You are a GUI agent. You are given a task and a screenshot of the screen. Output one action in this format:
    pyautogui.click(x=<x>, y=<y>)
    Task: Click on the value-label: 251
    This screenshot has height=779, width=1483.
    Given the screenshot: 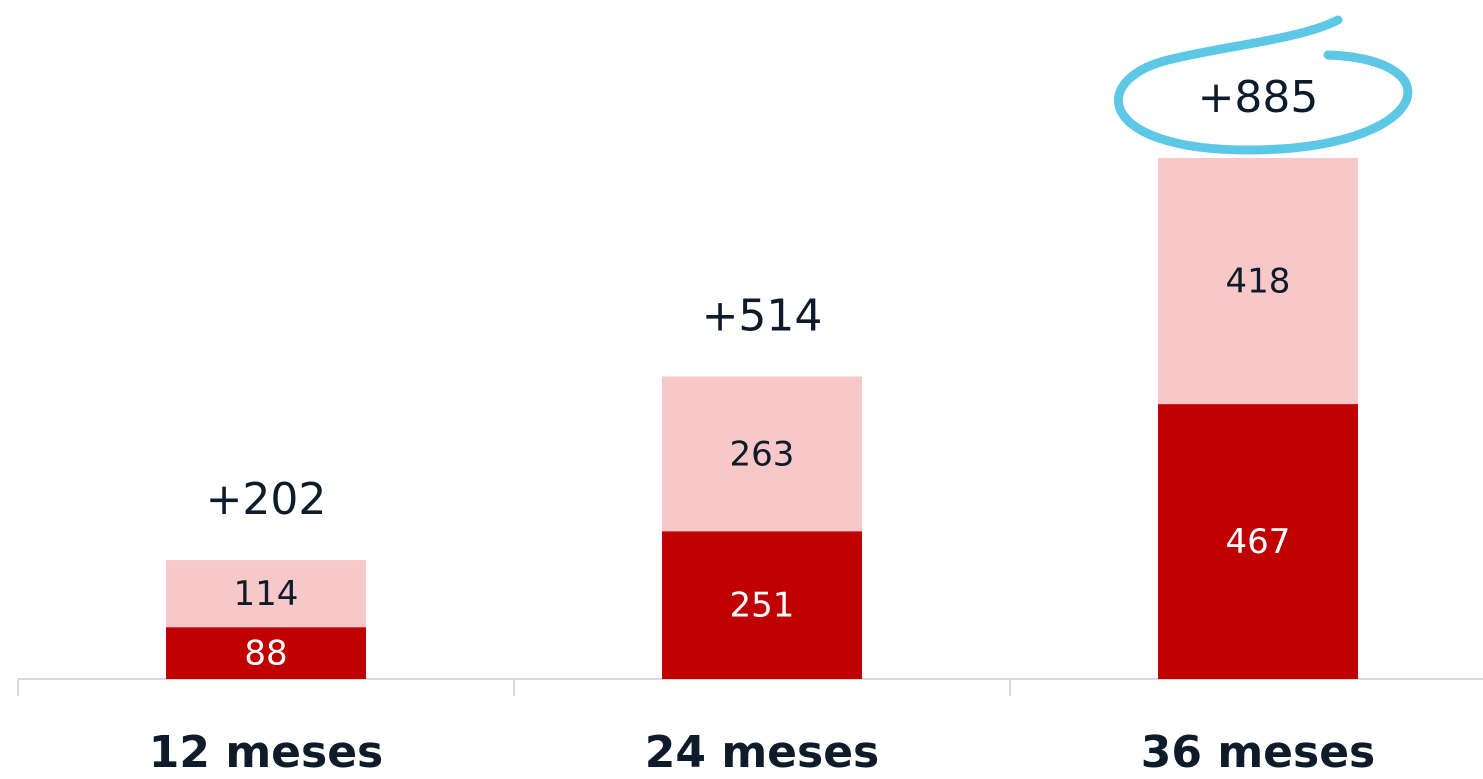 What is the action you would take?
    pyautogui.click(x=762, y=606)
    